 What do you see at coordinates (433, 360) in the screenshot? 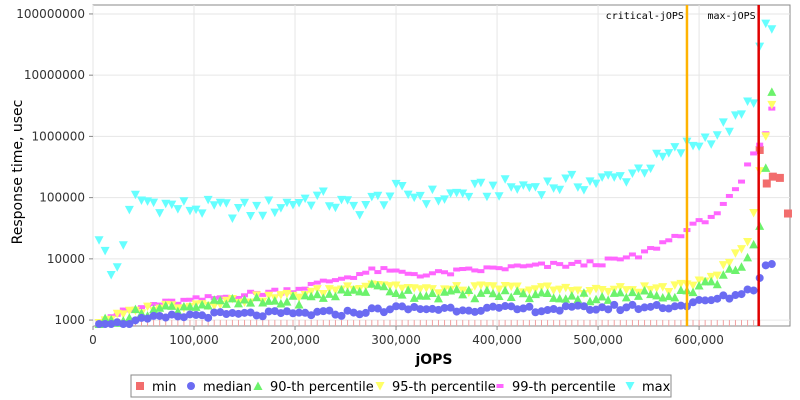
I see `x-axis-title: jOPS` at bounding box center [433, 360].